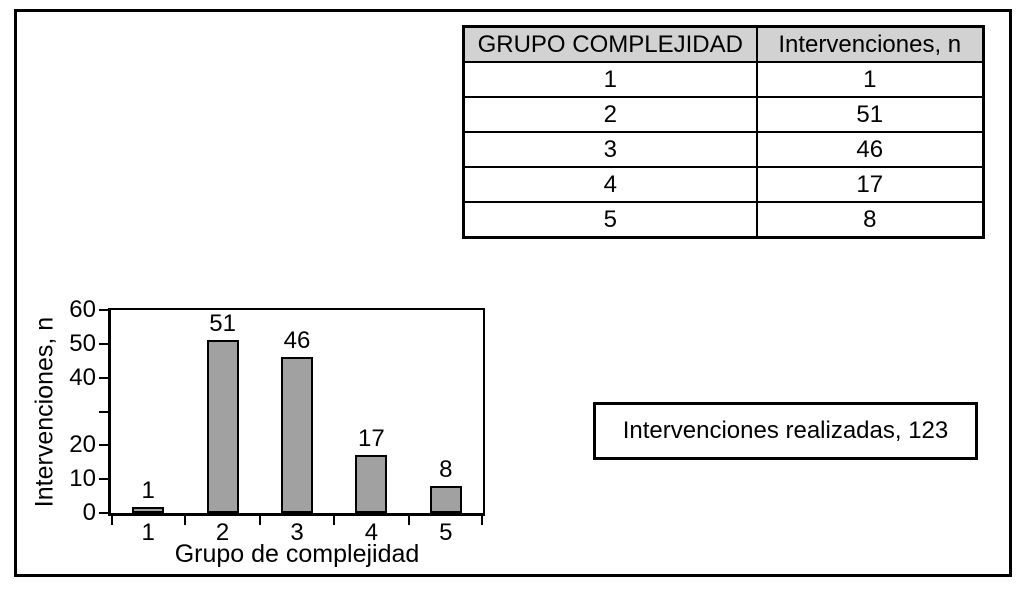  What do you see at coordinates (446, 532) in the screenshot?
I see `x-tick-label: 5` at bounding box center [446, 532].